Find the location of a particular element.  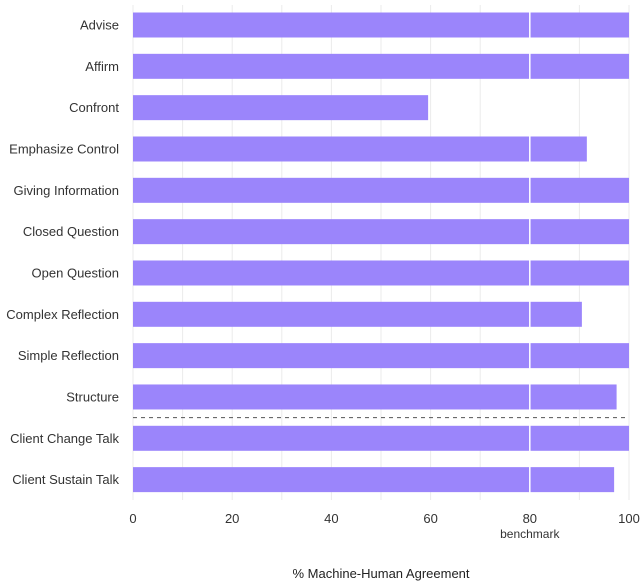

x-tick-label: 0 is located at coordinates (132, 518).